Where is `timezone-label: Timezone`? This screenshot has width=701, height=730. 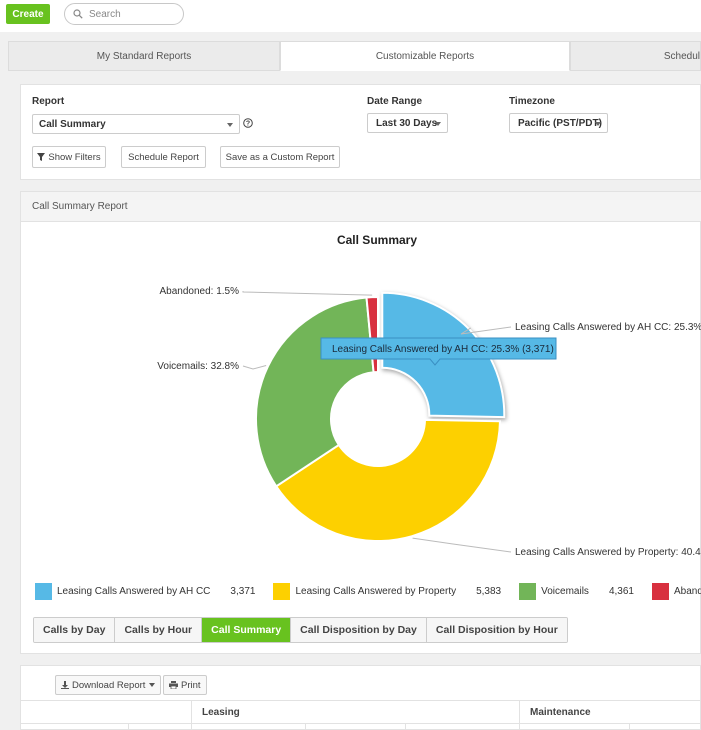 timezone-label: Timezone is located at coordinates (532, 101).